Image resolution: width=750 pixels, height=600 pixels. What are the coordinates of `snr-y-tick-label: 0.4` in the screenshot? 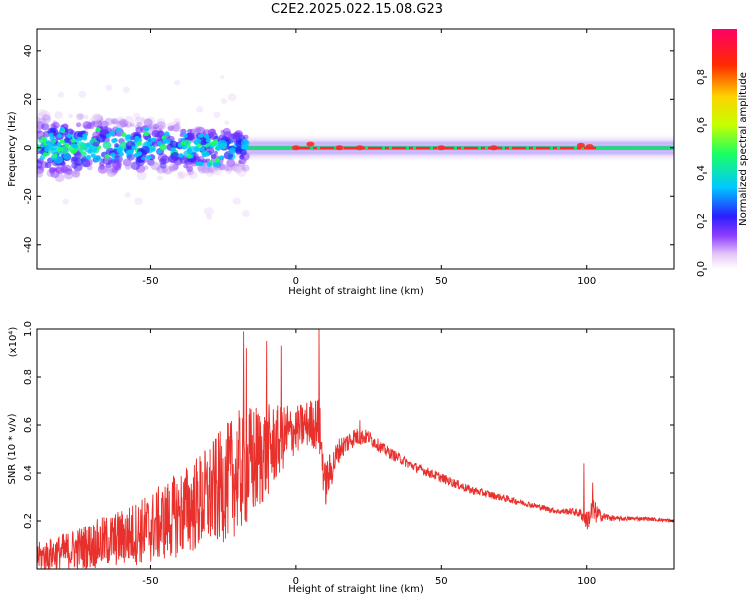 It's located at (28, 473).